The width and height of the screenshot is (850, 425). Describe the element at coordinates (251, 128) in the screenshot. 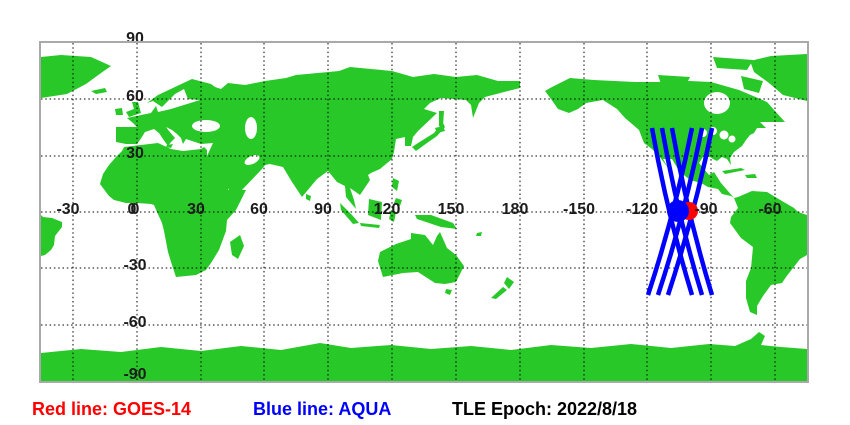

I see `caspian-sea` at that location.